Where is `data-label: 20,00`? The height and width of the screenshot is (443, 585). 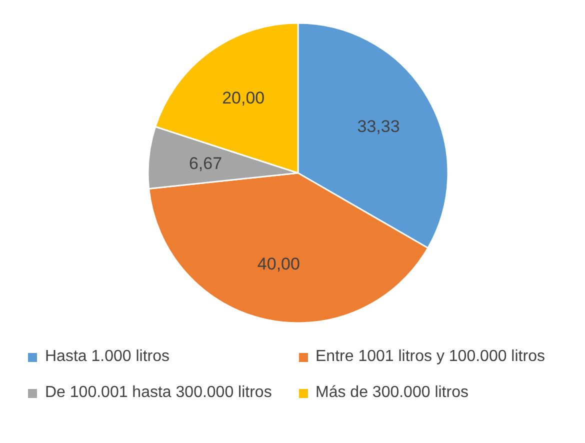
data-label: 20,00 is located at coordinates (243, 98).